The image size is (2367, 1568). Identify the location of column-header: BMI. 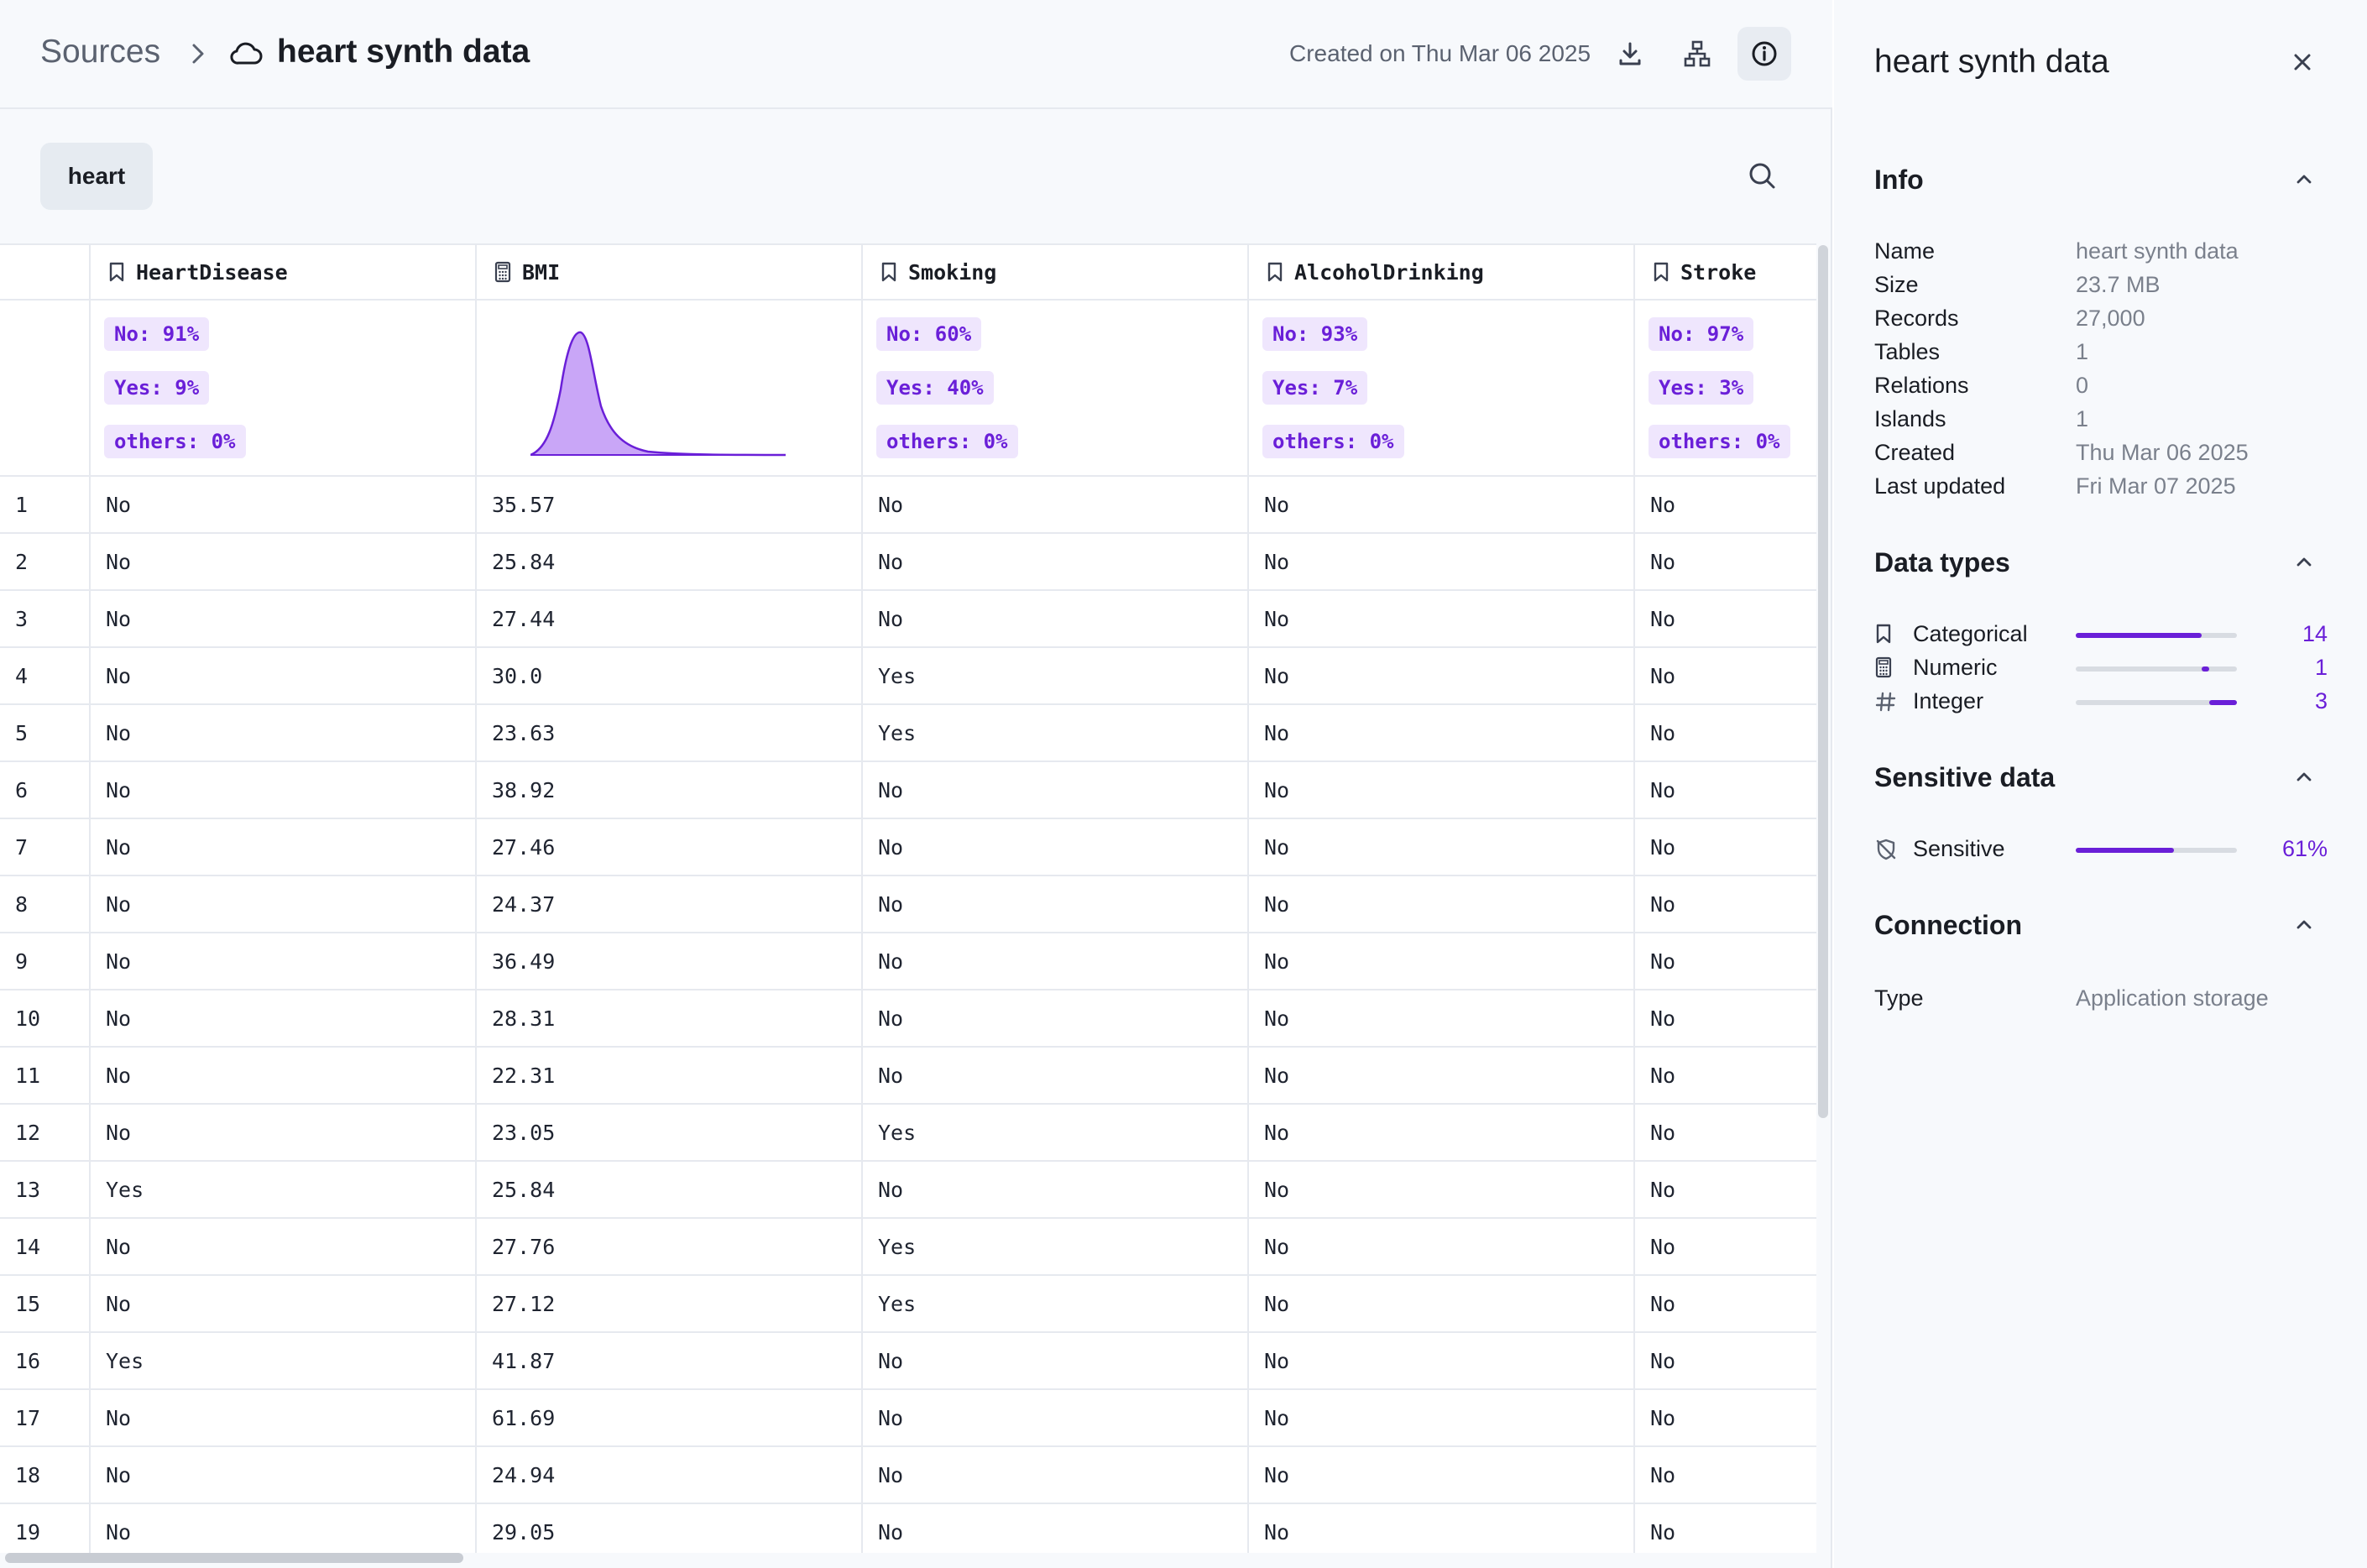
(669, 273).